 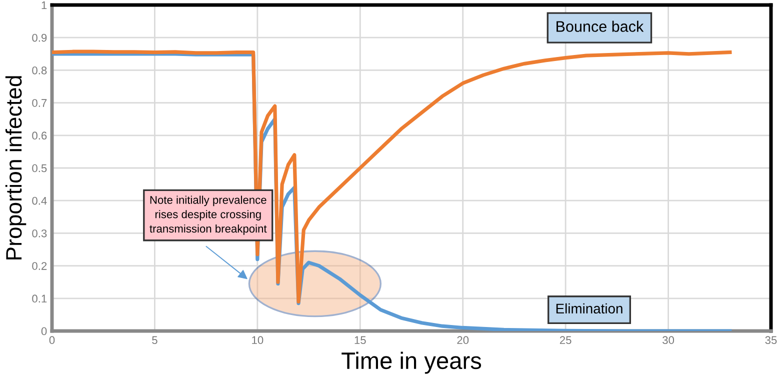 I want to click on y-tick-label: 0.3, so click(x=39, y=233).